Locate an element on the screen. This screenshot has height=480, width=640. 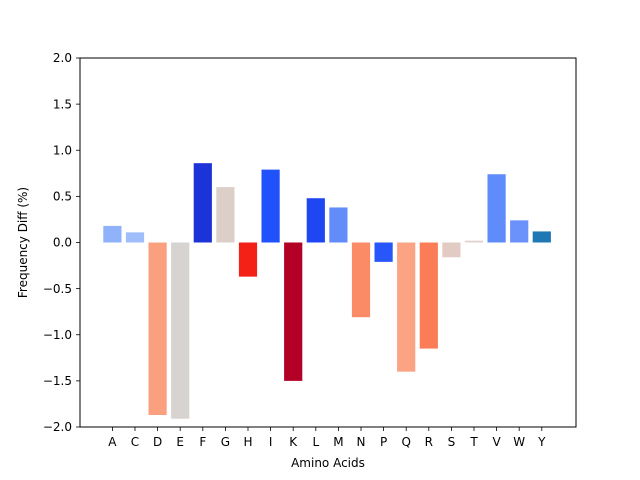
bar-R is located at coordinates (428, 295).